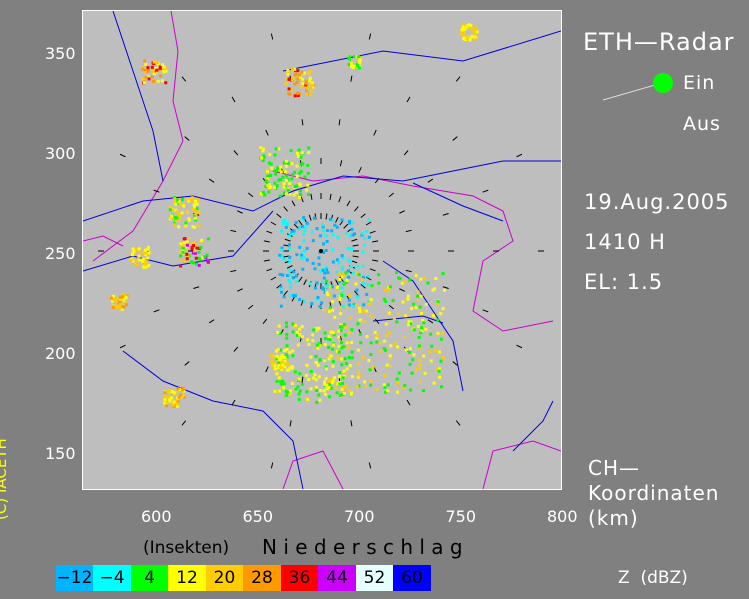 The image size is (749, 599). What do you see at coordinates (702, 124) in the screenshot?
I see `status-off-label: Aus` at bounding box center [702, 124].